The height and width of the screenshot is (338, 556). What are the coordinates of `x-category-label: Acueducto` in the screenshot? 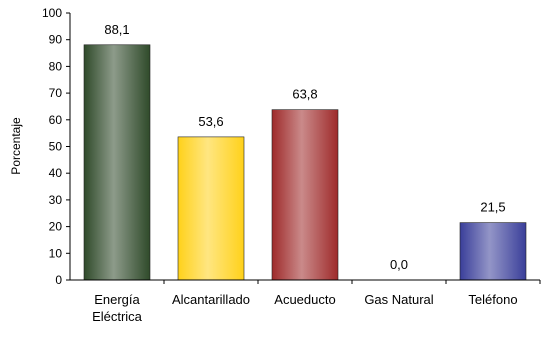 It's located at (304, 299).